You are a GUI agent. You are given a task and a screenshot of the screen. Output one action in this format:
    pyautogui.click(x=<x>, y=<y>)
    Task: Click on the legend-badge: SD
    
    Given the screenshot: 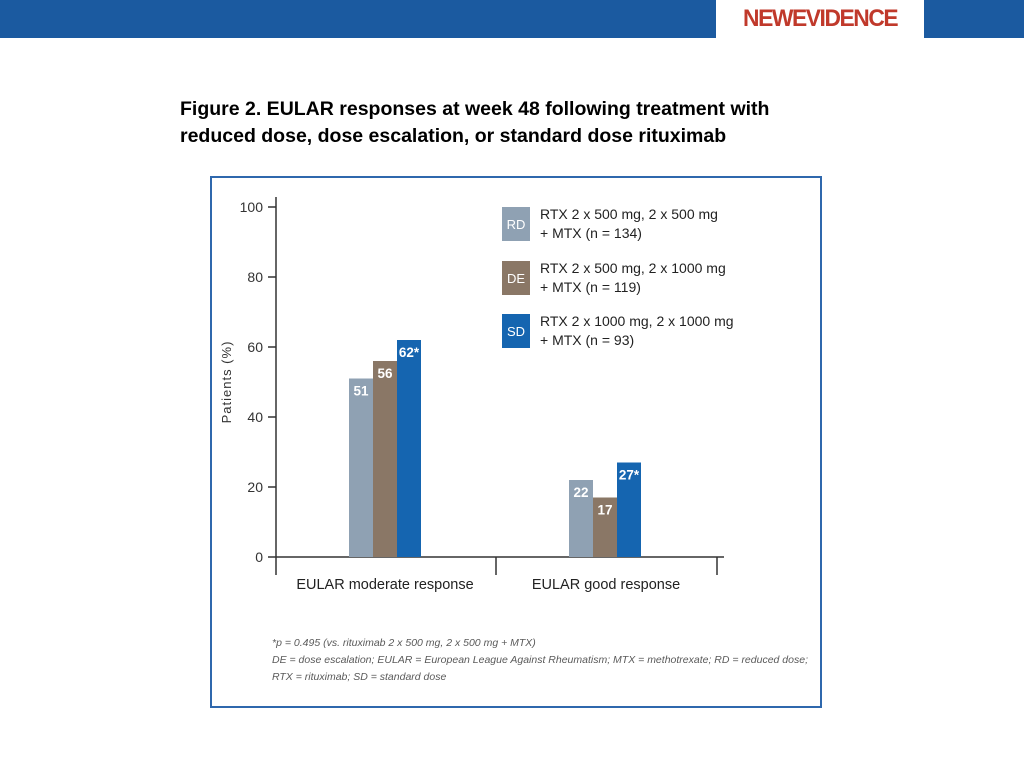 What is the action you would take?
    pyautogui.click(x=516, y=331)
    